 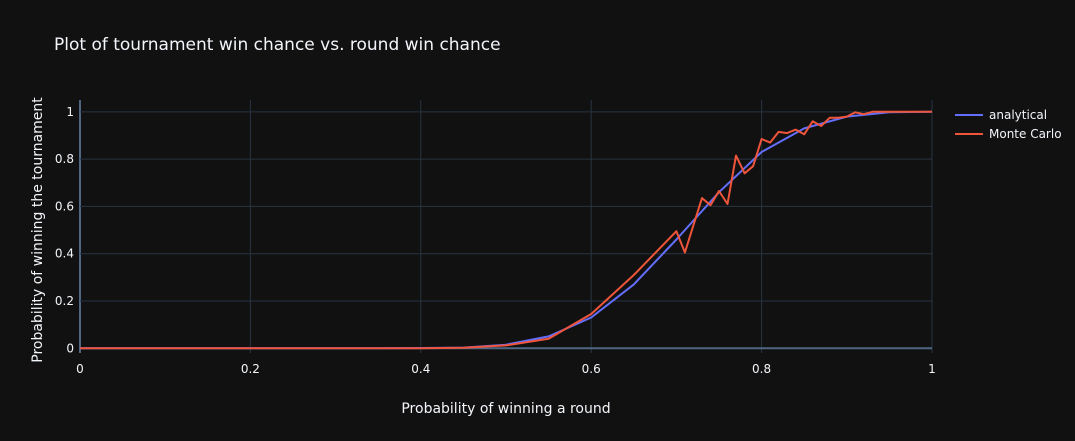 What do you see at coordinates (80, 369) in the screenshot?
I see `x-tick-label: 0` at bounding box center [80, 369].